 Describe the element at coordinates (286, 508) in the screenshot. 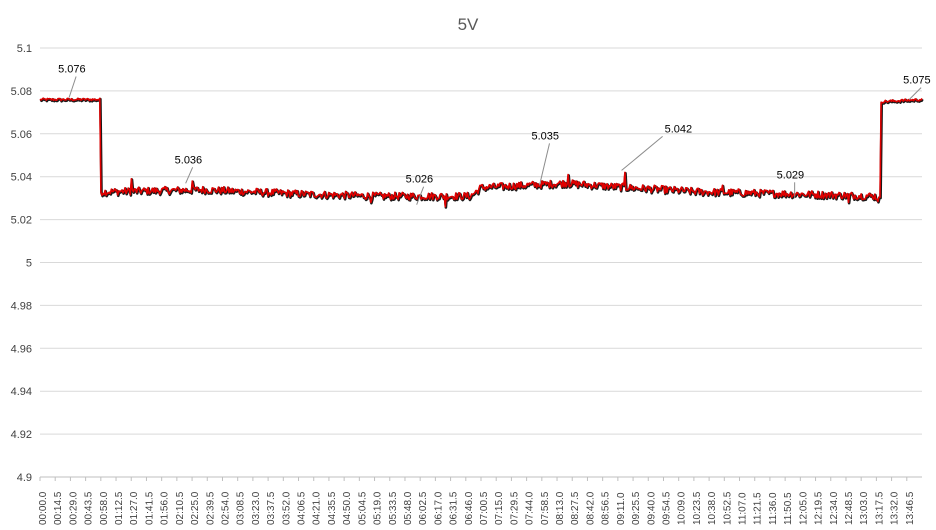

I see `x-tick-label: 03:52.0` at that location.